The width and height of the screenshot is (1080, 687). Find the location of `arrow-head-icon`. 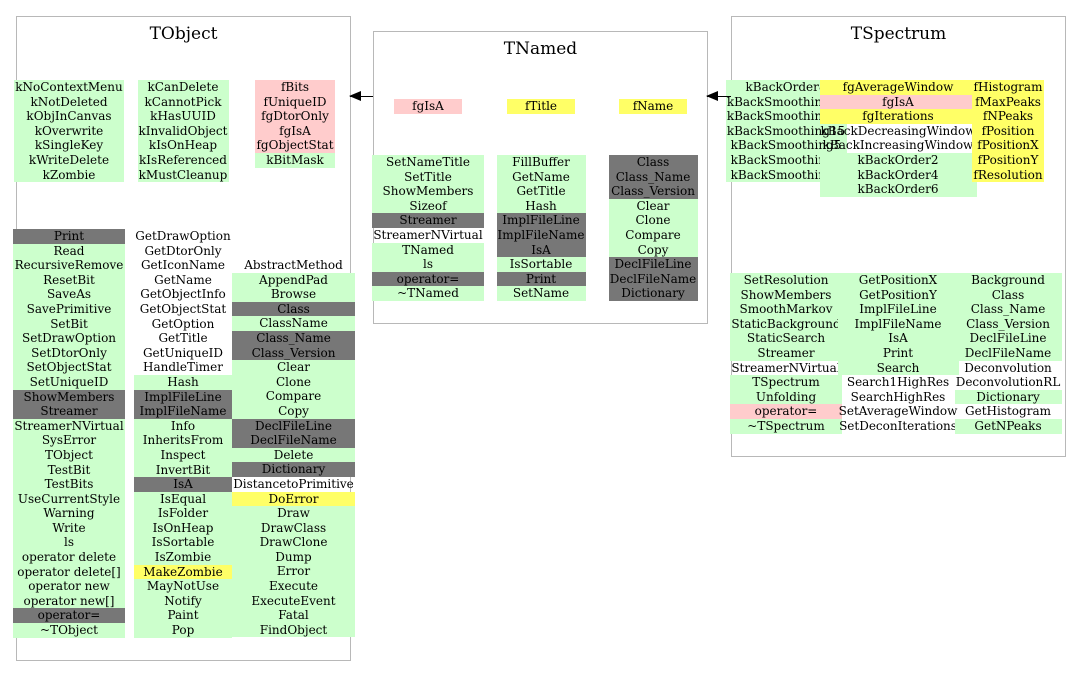

arrow-head-icon is located at coordinates (355, 96).